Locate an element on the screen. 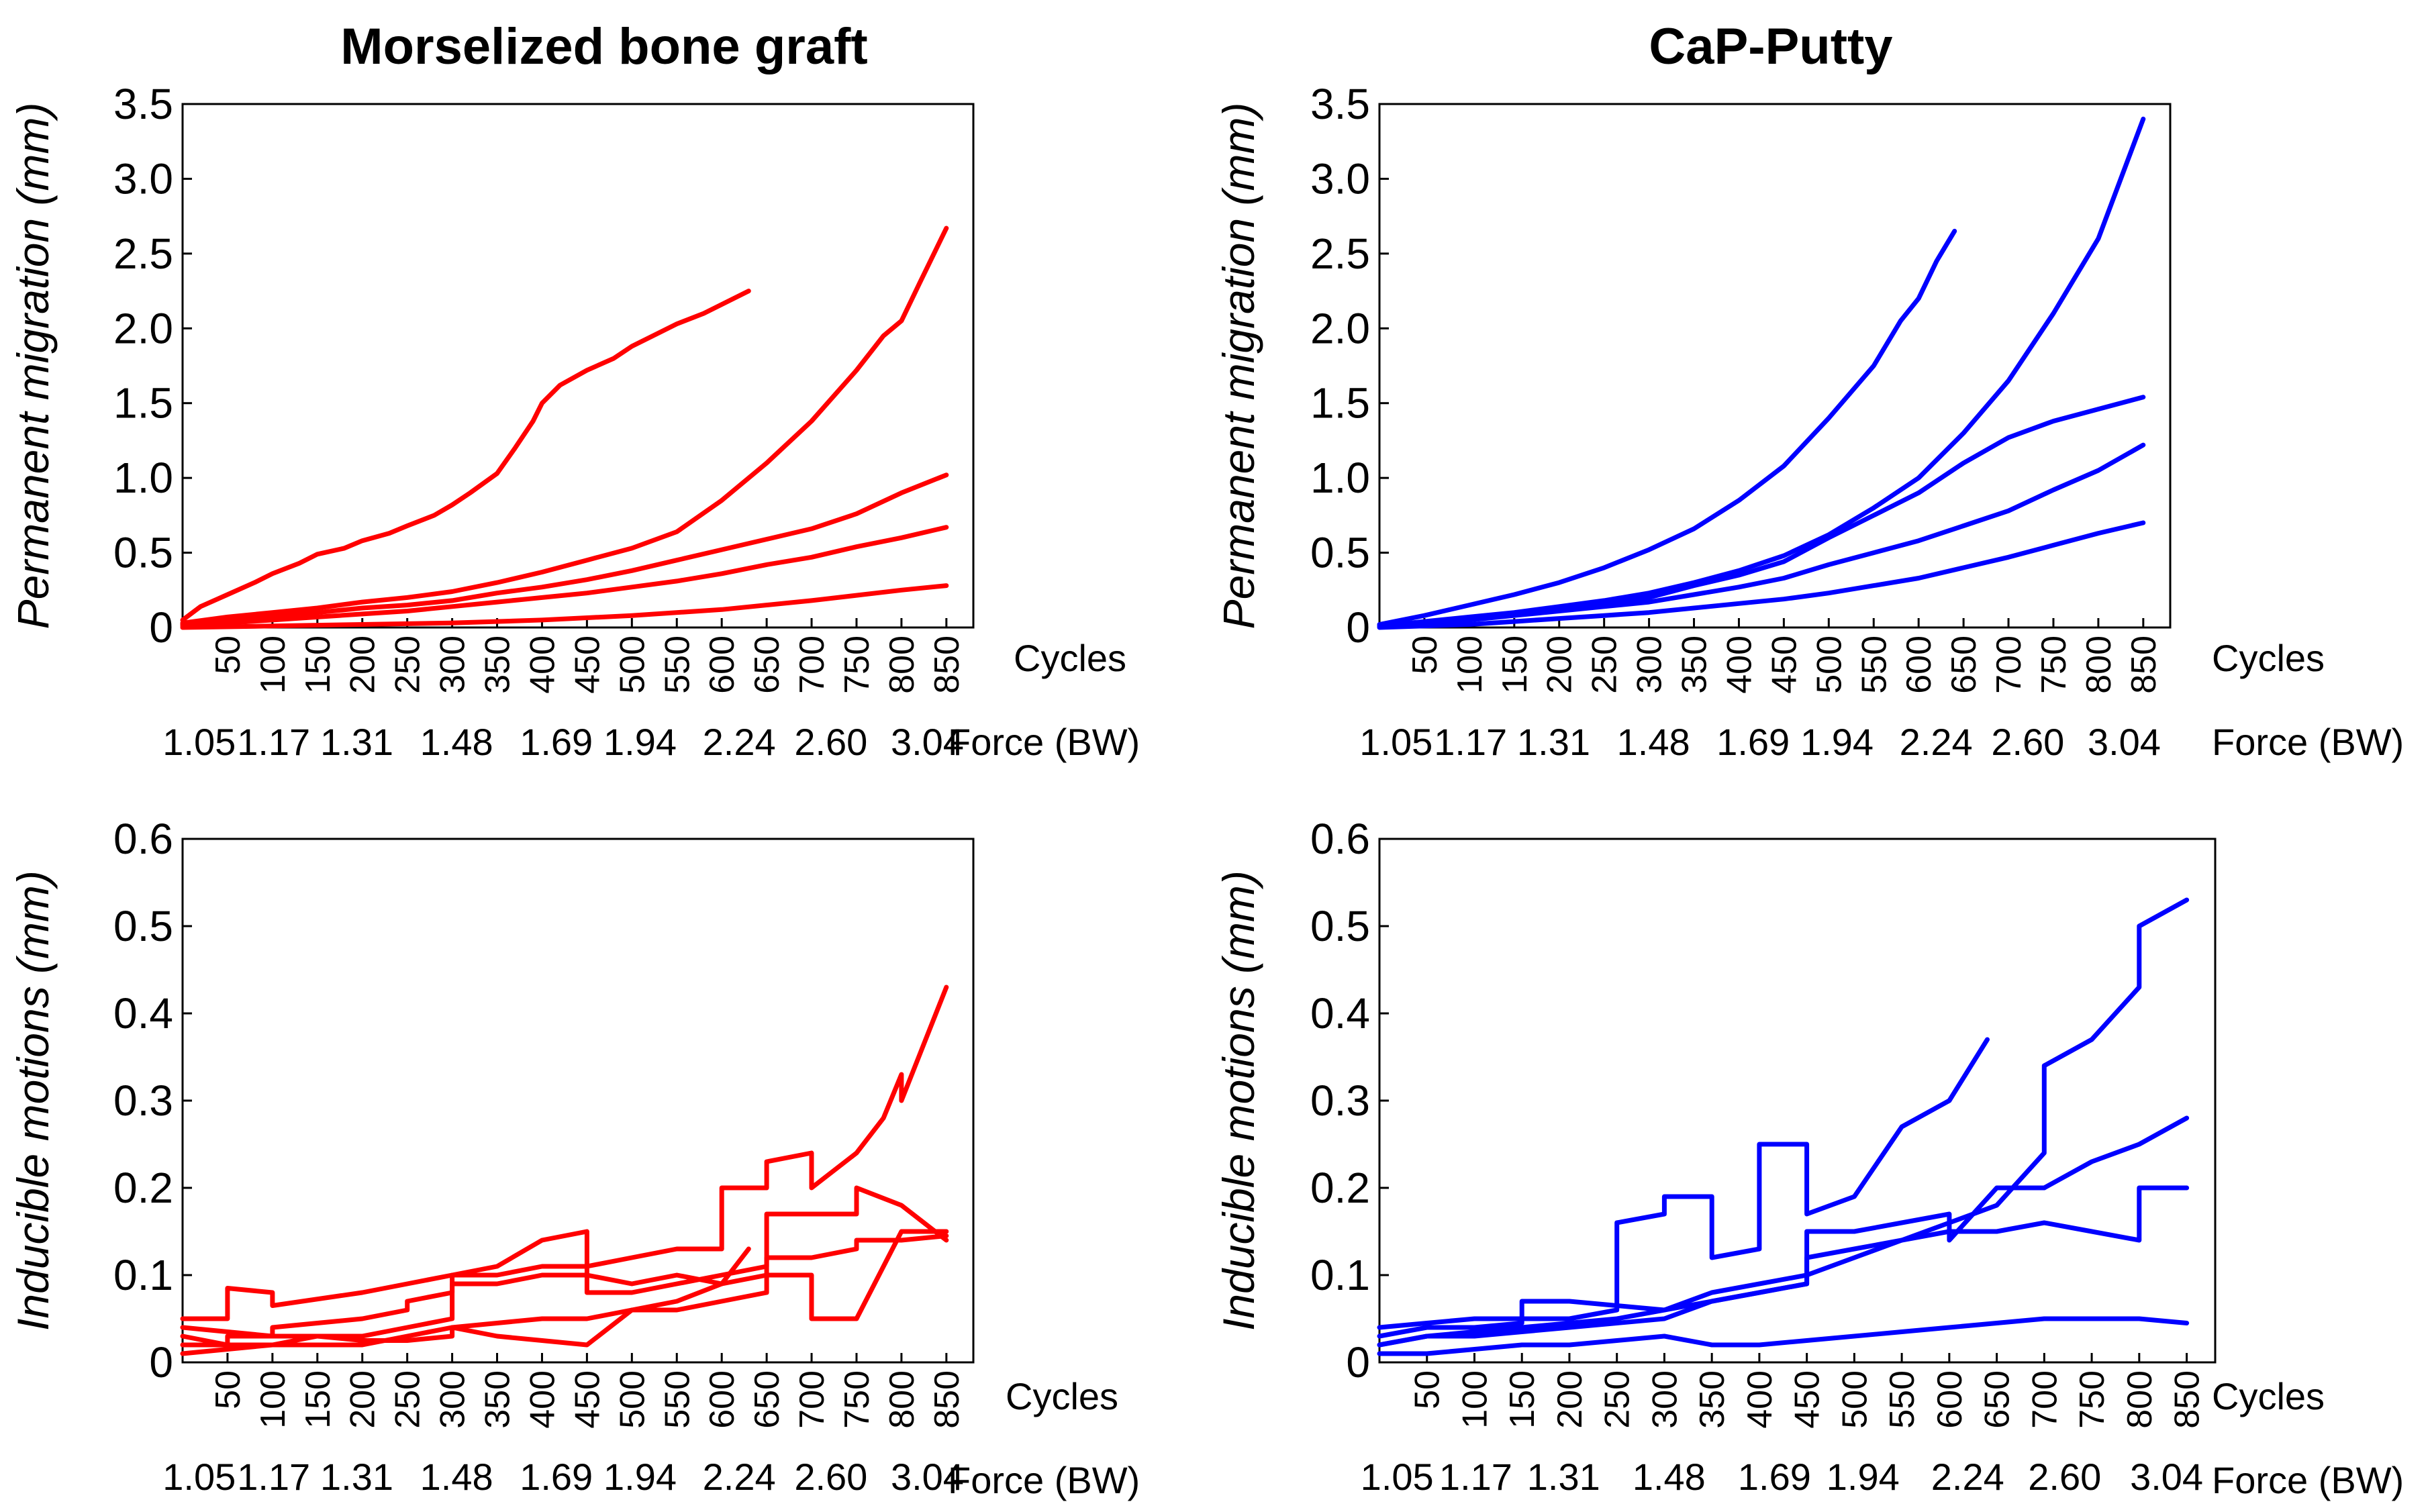 The image size is (2430, 1512). y-tick-label: 0.6 is located at coordinates (143, 839).